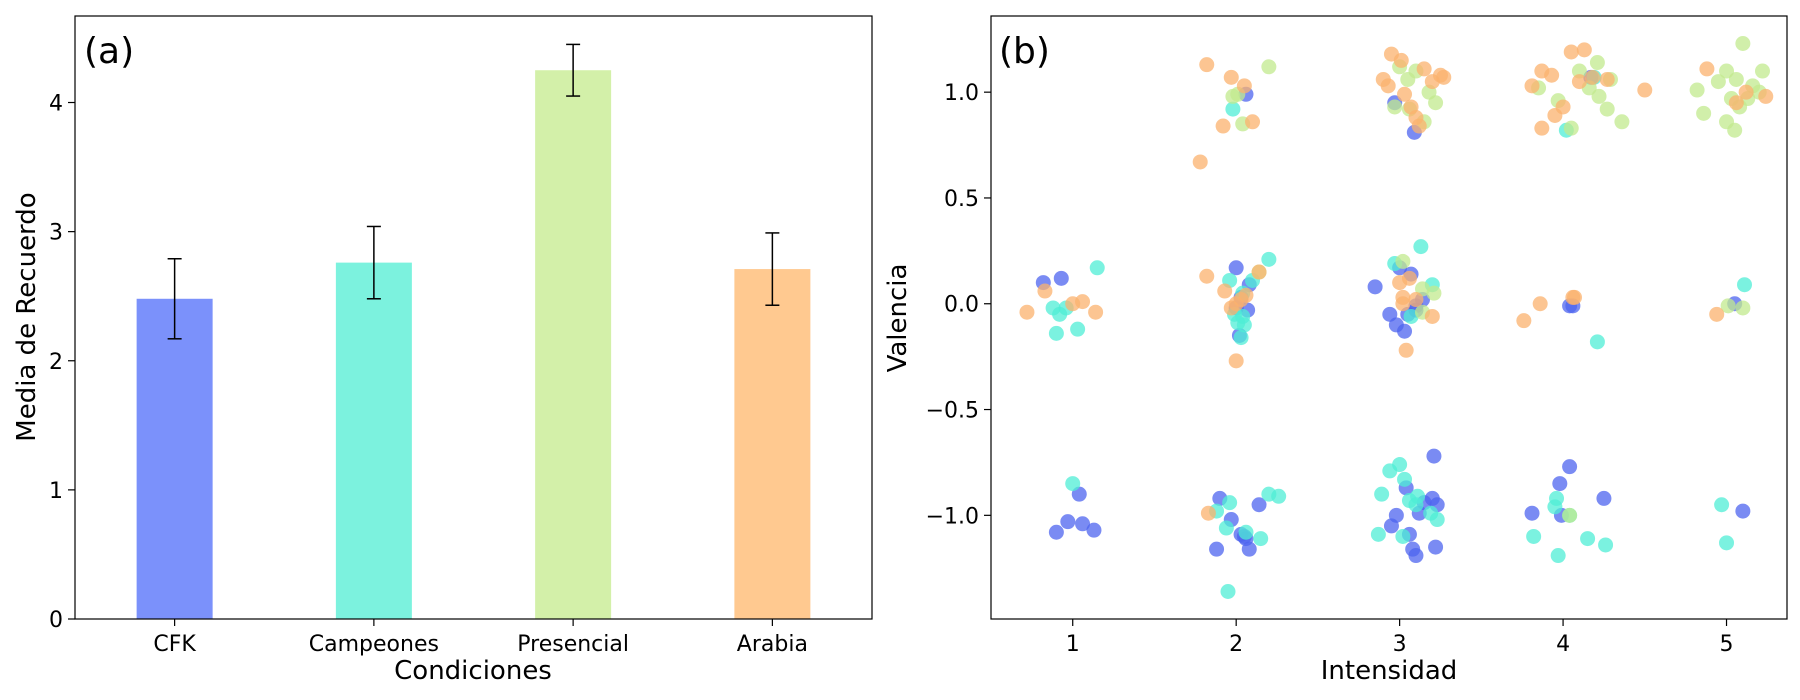 Image resolution: width=1800 pixels, height=700 pixels. Describe the element at coordinates (961, 199) in the screenshot. I see `y-tick-label: 0.5` at that location.